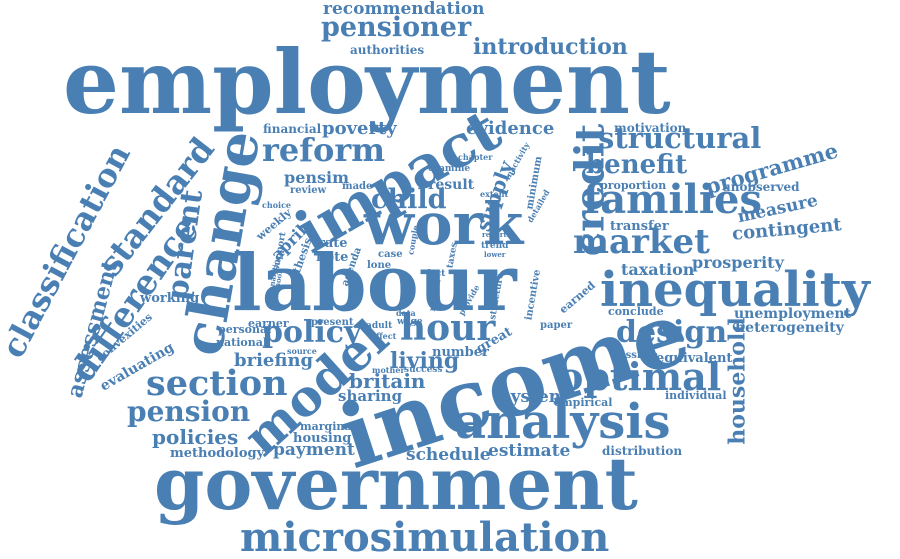 The height and width of the screenshot is (559, 900). What do you see at coordinates (370, 396) in the screenshot?
I see `word-sharing: sharing` at bounding box center [370, 396].